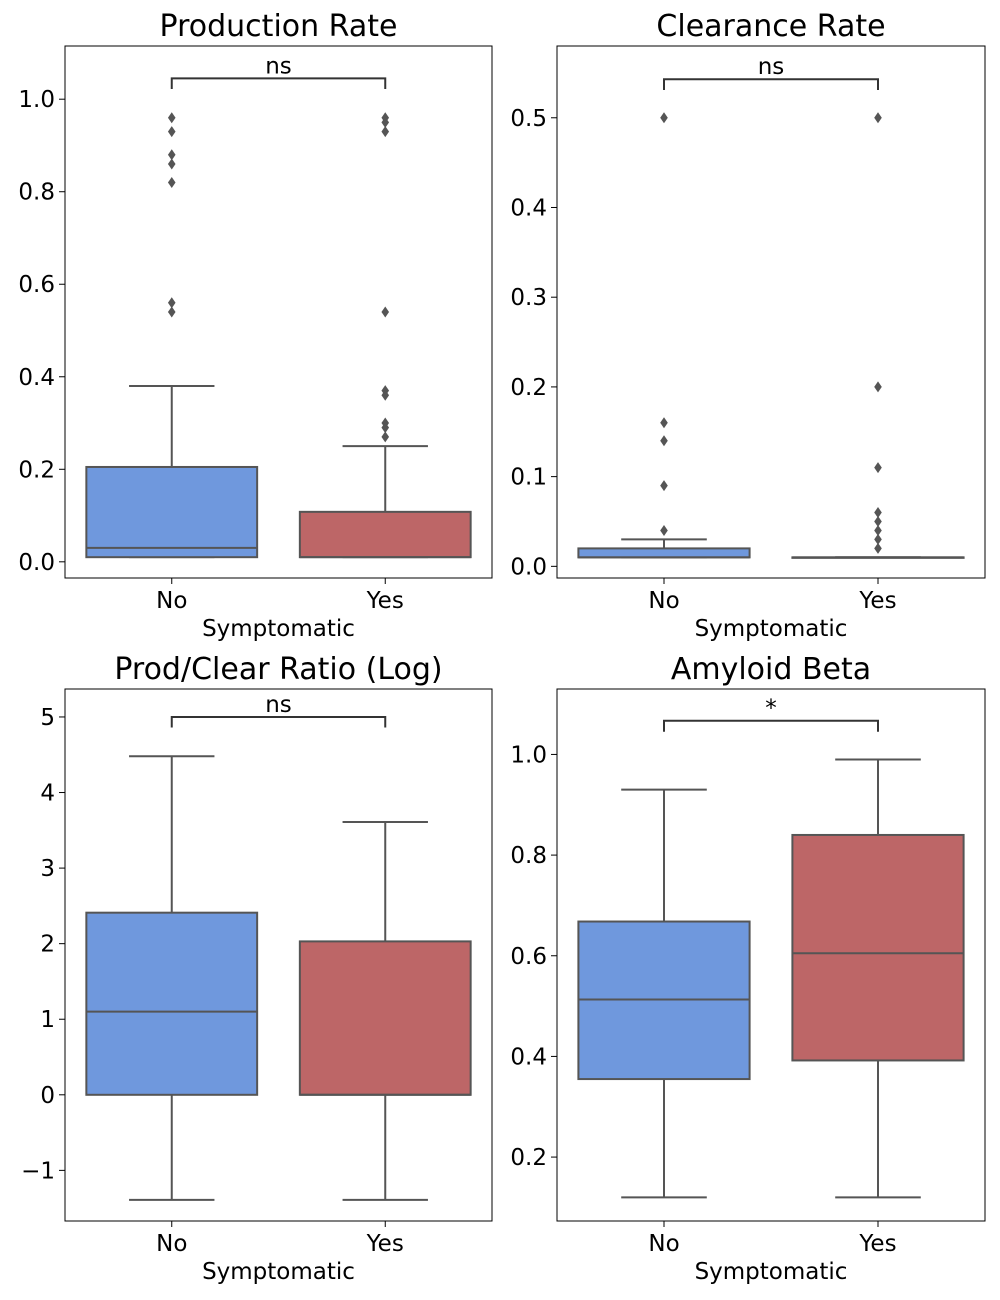 Image resolution: width=1000 pixels, height=1300 pixels. I want to click on y-tick-label: 0.5, so click(528, 119).